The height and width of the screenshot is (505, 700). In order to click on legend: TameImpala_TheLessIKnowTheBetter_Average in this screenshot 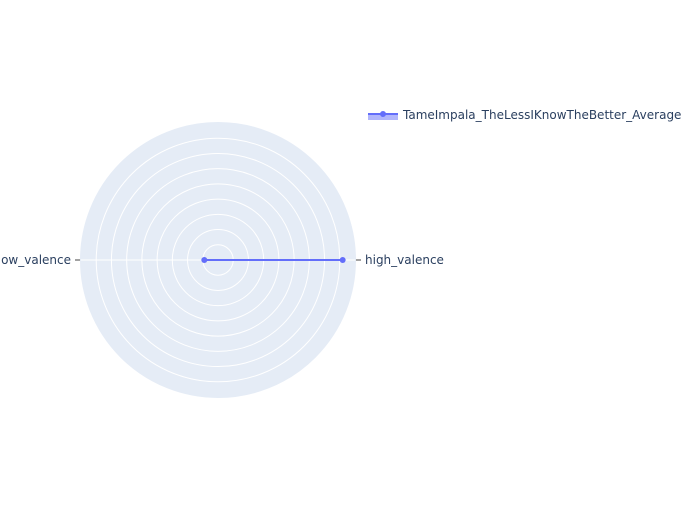, I will do `click(524, 115)`.